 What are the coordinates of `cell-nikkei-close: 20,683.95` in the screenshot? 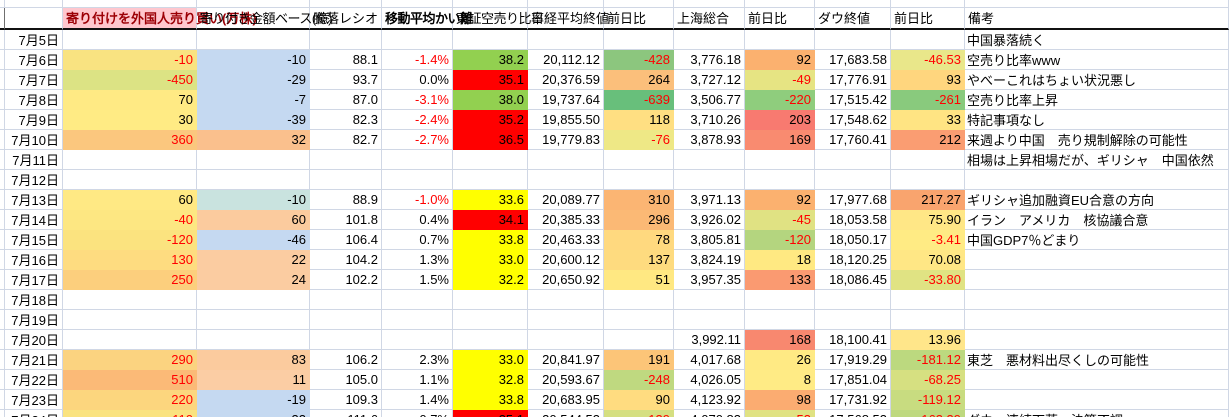 It's located at (566, 400).